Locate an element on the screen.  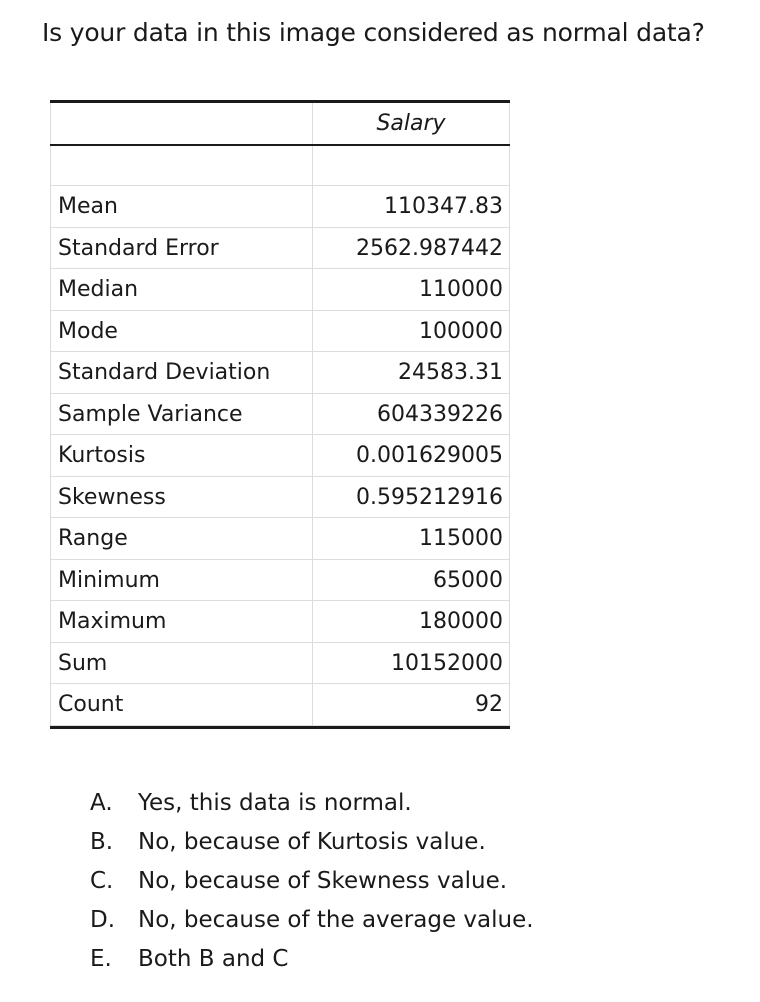
option-text: No, because of Kurtosis value. is located at coordinates (312, 842).